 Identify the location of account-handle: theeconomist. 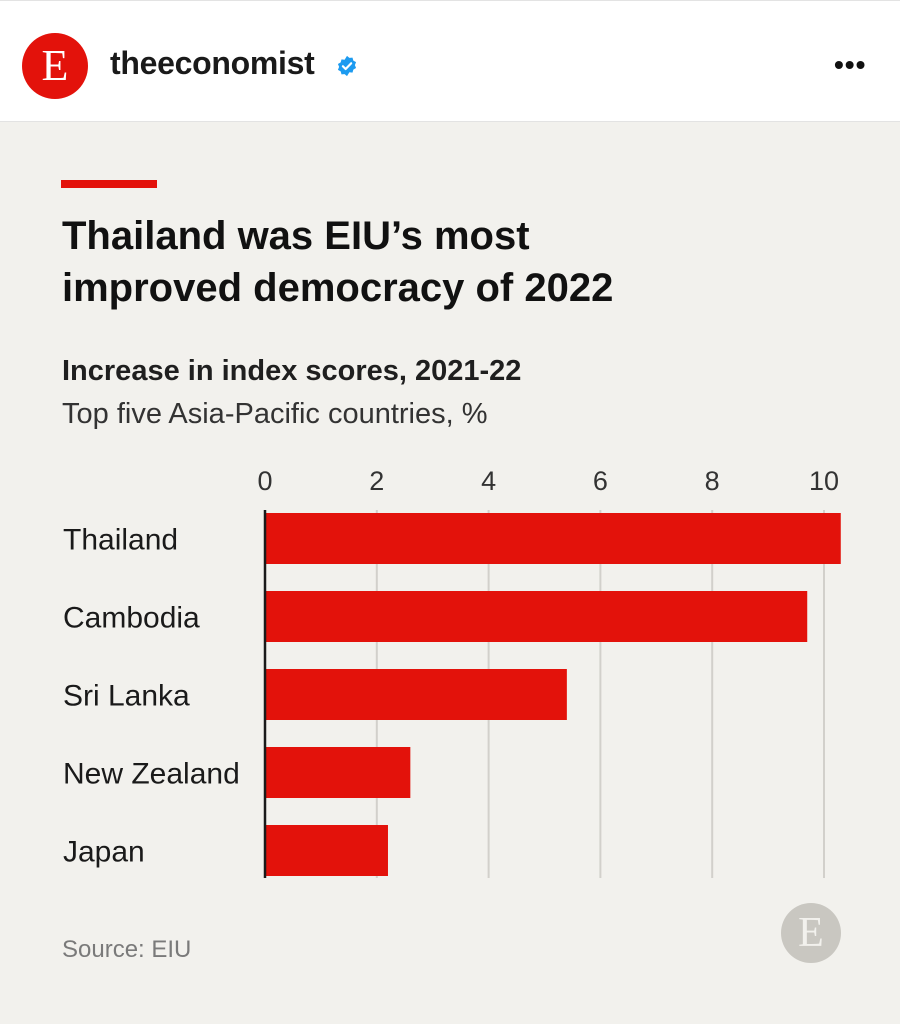
(212, 63).